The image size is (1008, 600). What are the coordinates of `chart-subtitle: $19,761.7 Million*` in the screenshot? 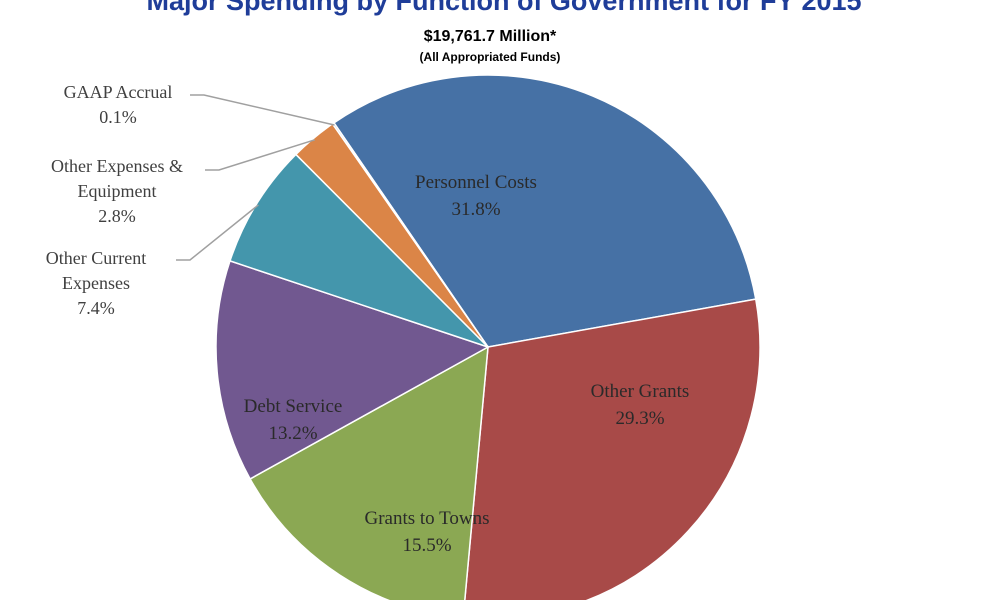 It's located at (490, 36).